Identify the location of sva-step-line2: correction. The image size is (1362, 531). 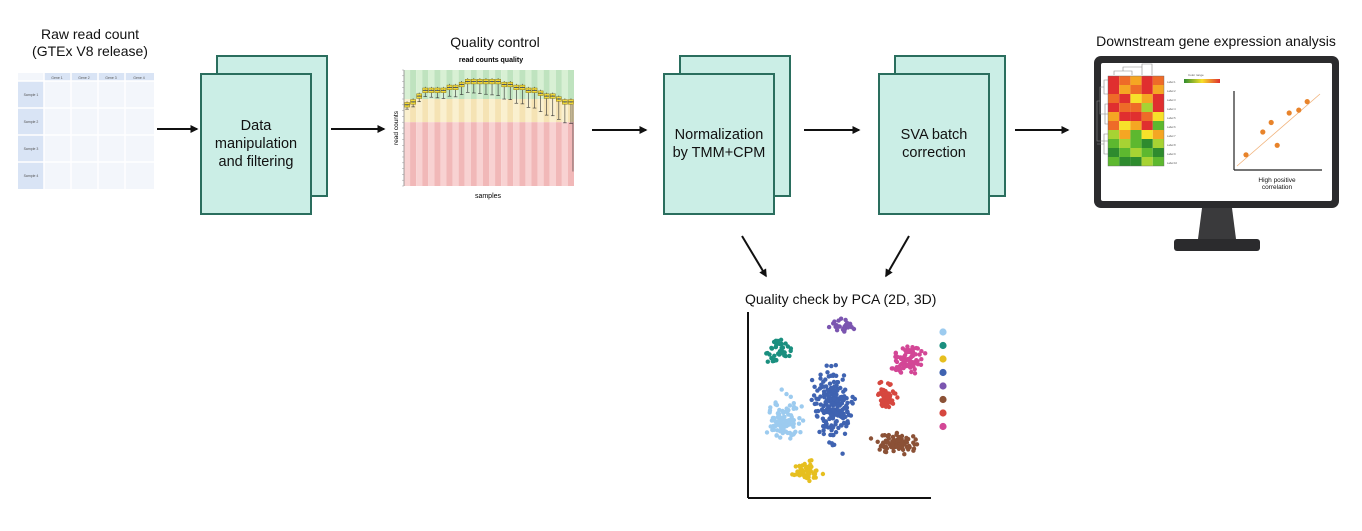
(934, 153).